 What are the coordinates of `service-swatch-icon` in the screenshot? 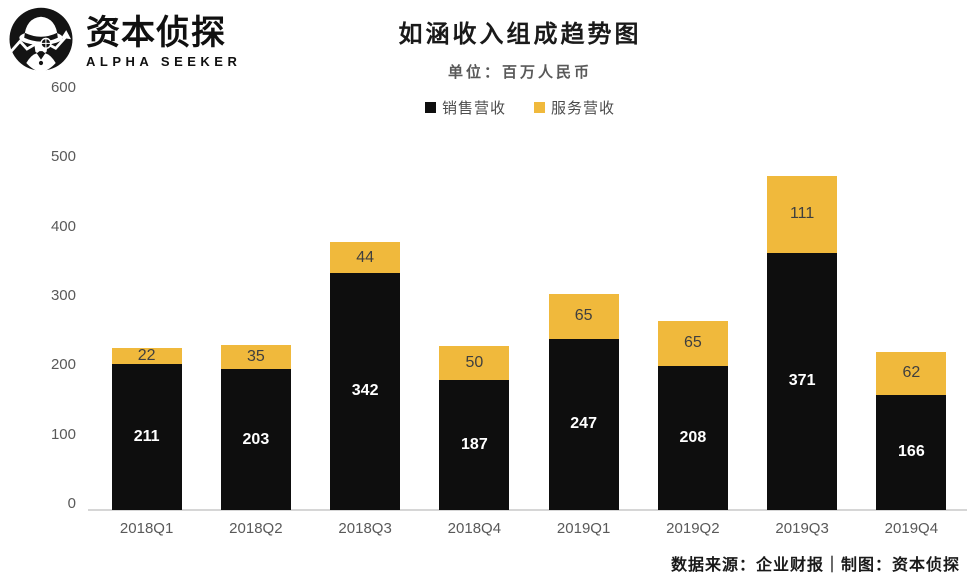 It's located at (539, 107).